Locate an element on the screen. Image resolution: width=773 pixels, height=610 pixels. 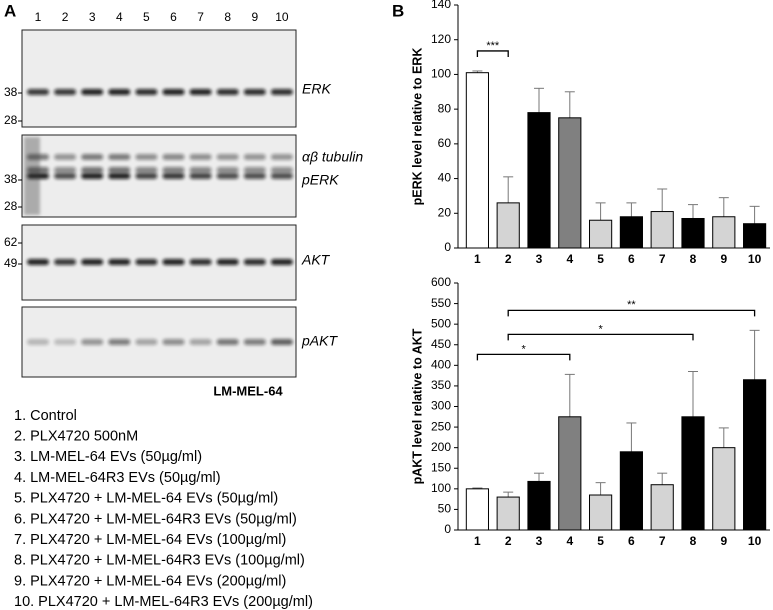
y-tick-label: 20 is located at coordinates (445, 212).